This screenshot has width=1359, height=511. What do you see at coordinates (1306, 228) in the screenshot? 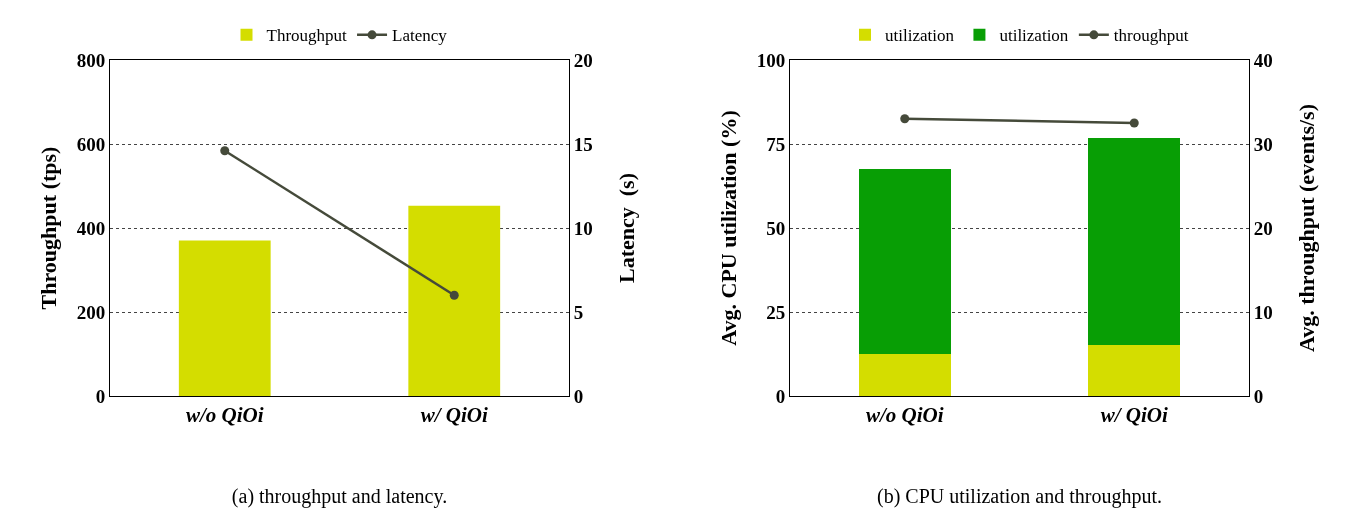
I see `y2-axis-title: Avg. throughput (events/s)` at bounding box center [1306, 228].